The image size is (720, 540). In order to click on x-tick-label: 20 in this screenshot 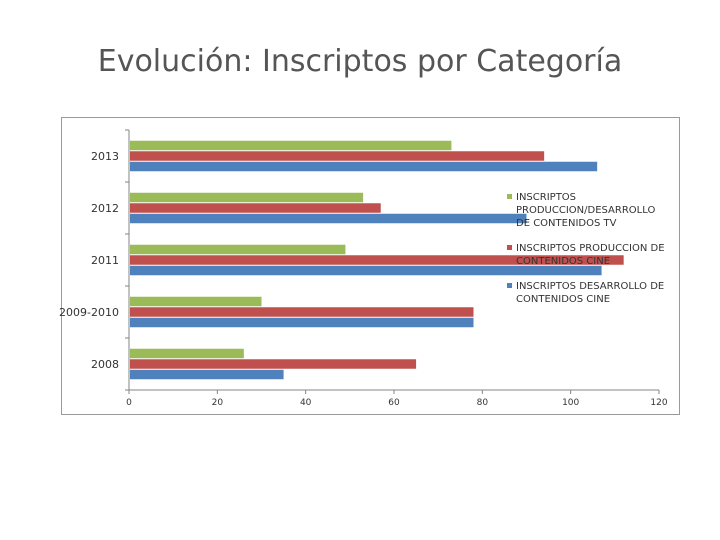, I will do `click(218, 403)`.